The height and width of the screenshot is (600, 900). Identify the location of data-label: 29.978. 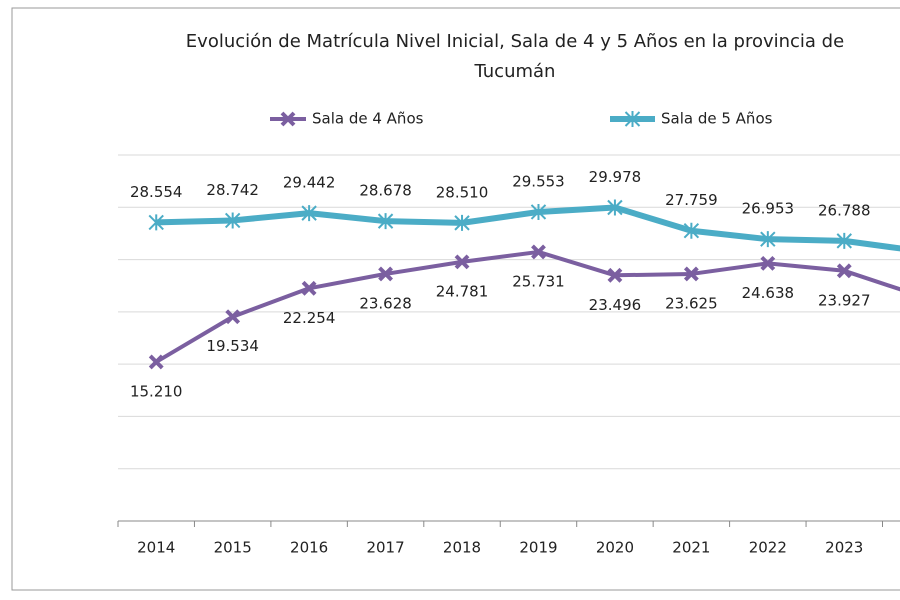
(615, 177).